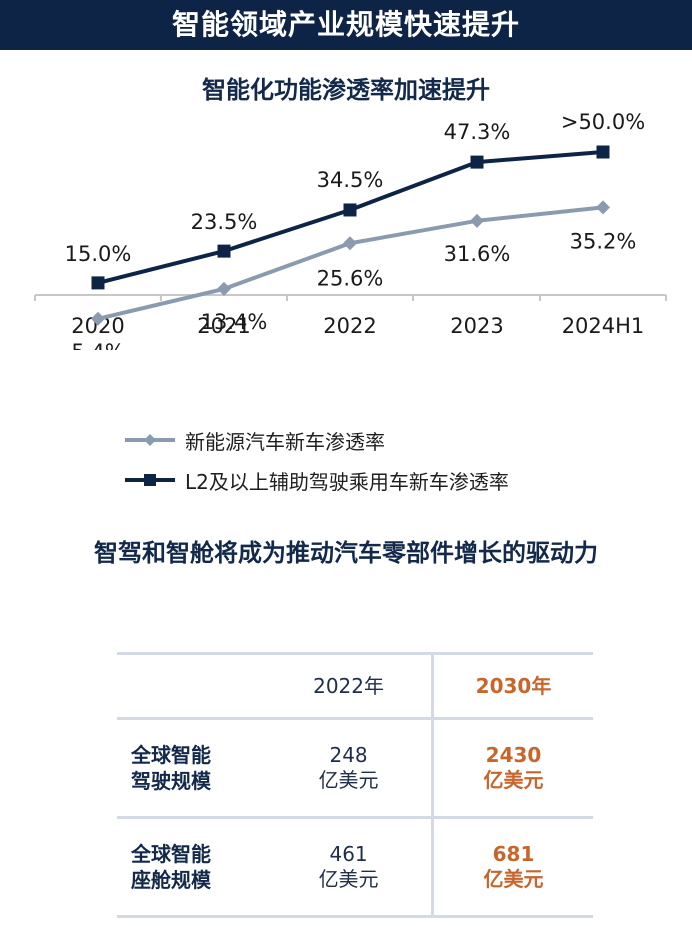  I want to click on data-label: 35.2%, so click(603, 241).